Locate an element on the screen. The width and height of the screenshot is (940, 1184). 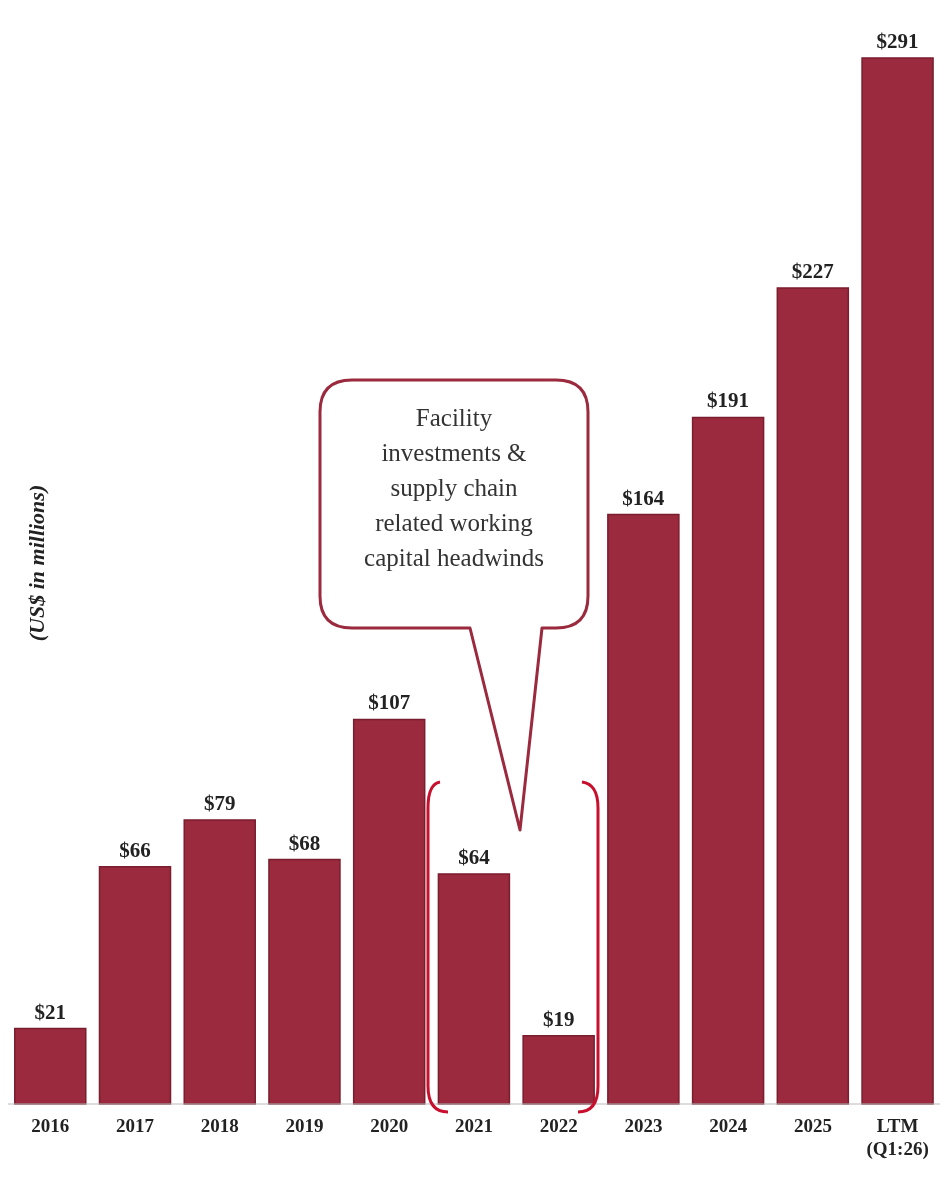
x-tick-label: 2018 is located at coordinates (219, 1125).